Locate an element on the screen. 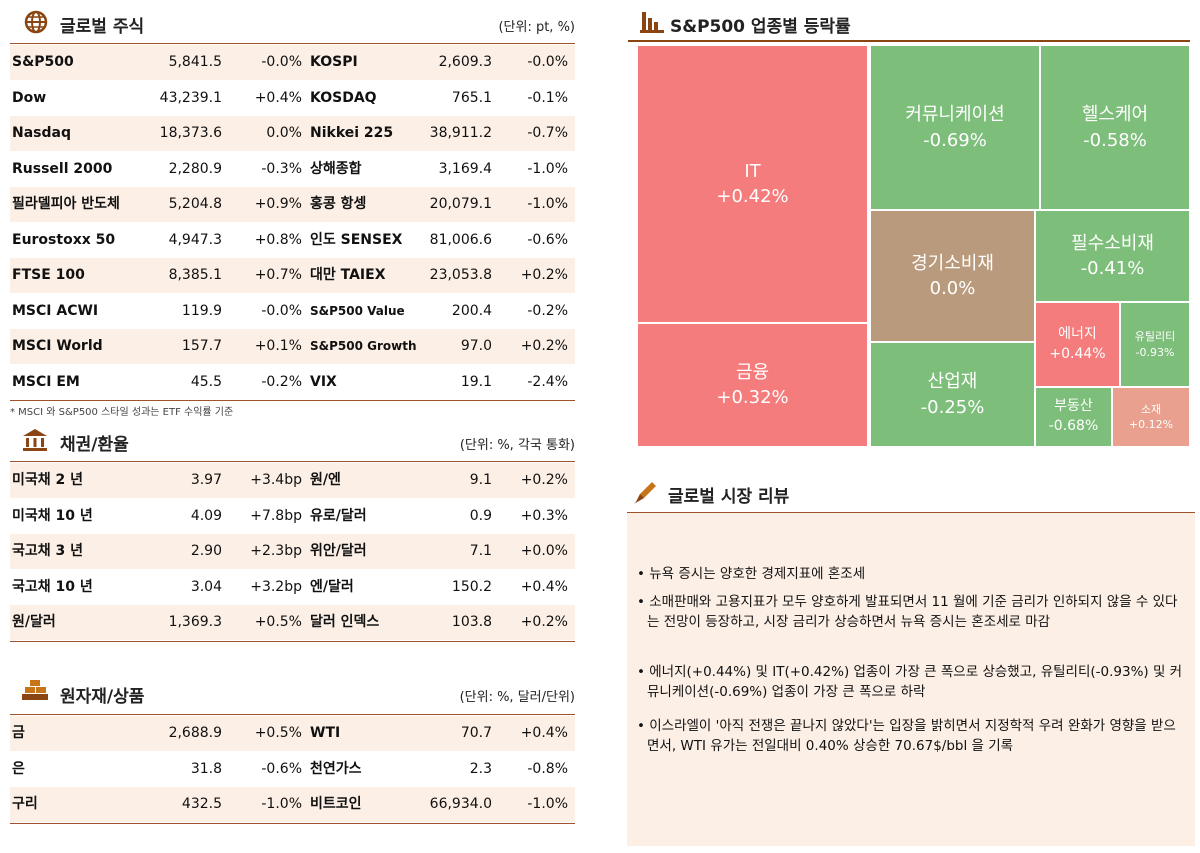 The width and height of the screenshot is (1200, 853). table-cell: S&P500 Value is located at coordinates (357, 310).